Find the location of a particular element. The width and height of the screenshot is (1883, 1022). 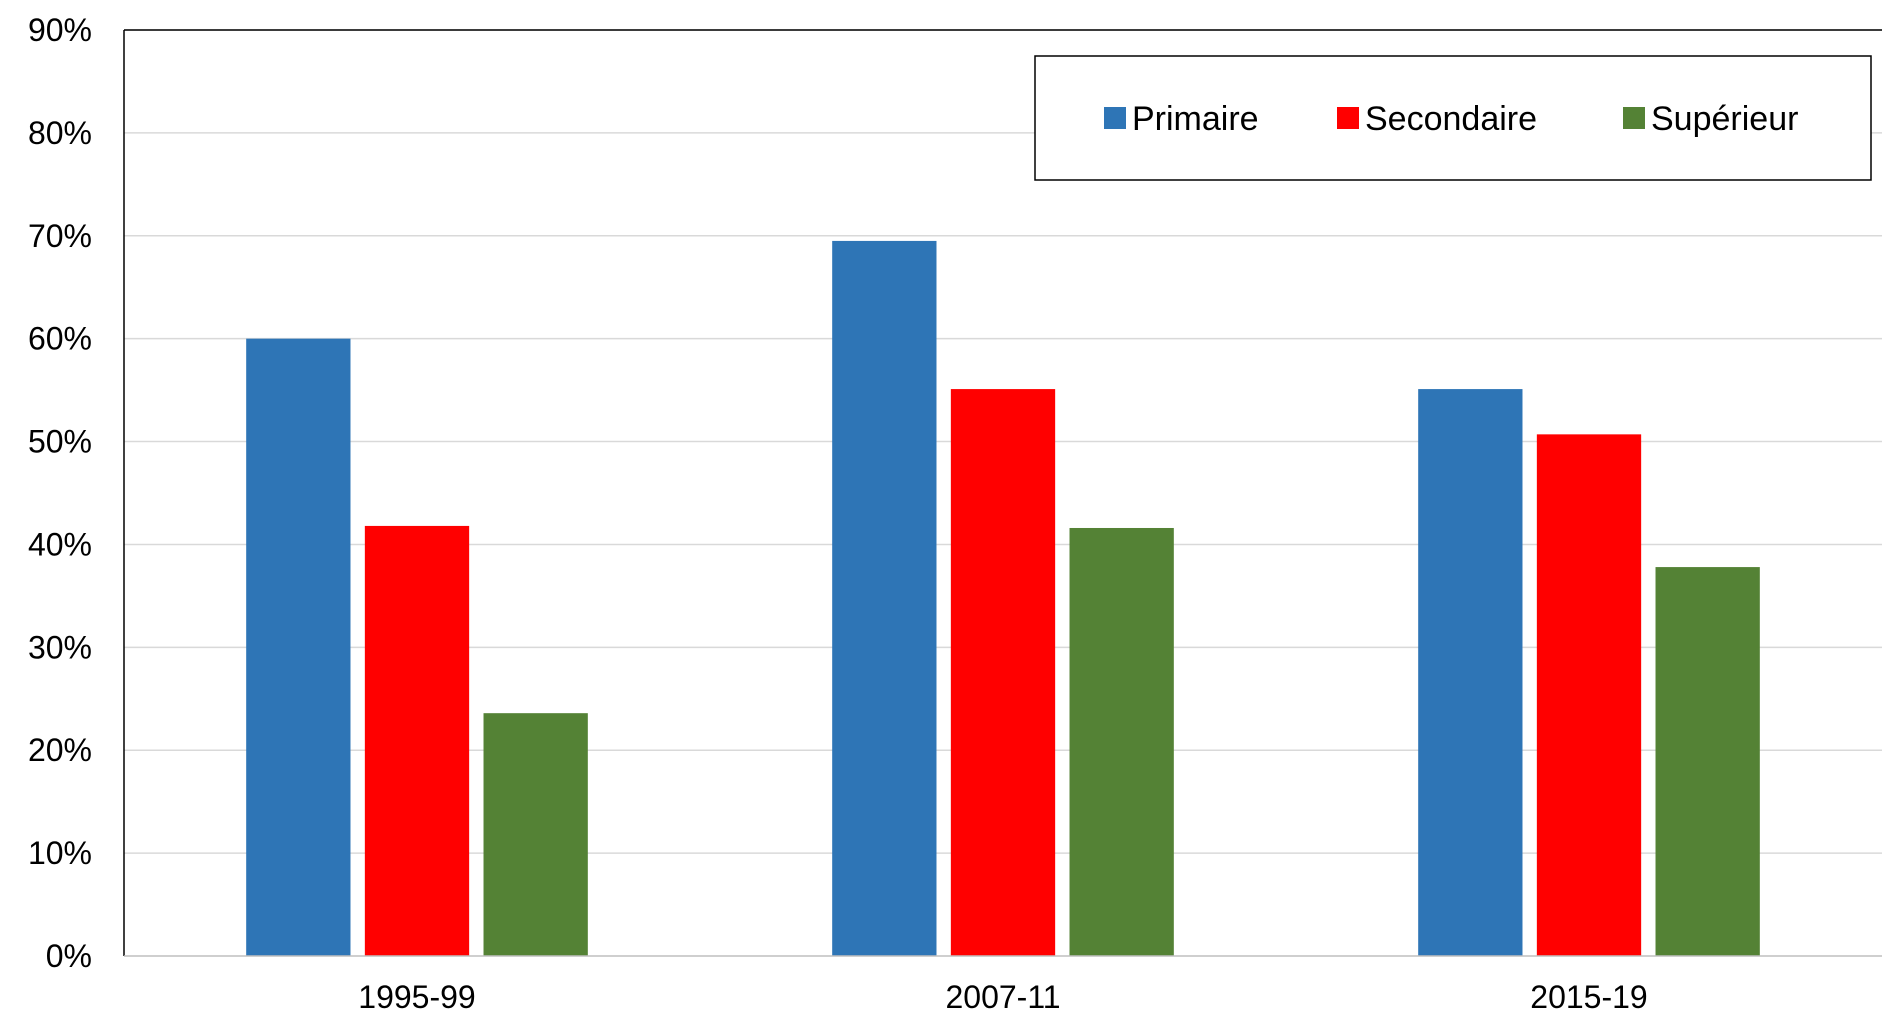

x-category-label: 2015-19 is located at coordinates (1588, 997).